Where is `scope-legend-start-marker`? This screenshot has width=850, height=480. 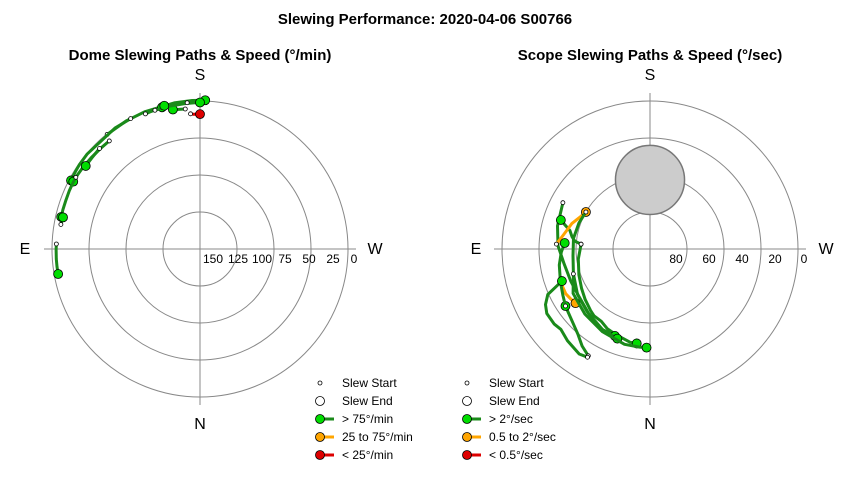 scope-legend-start-marker is located at coordinates (467, 383).